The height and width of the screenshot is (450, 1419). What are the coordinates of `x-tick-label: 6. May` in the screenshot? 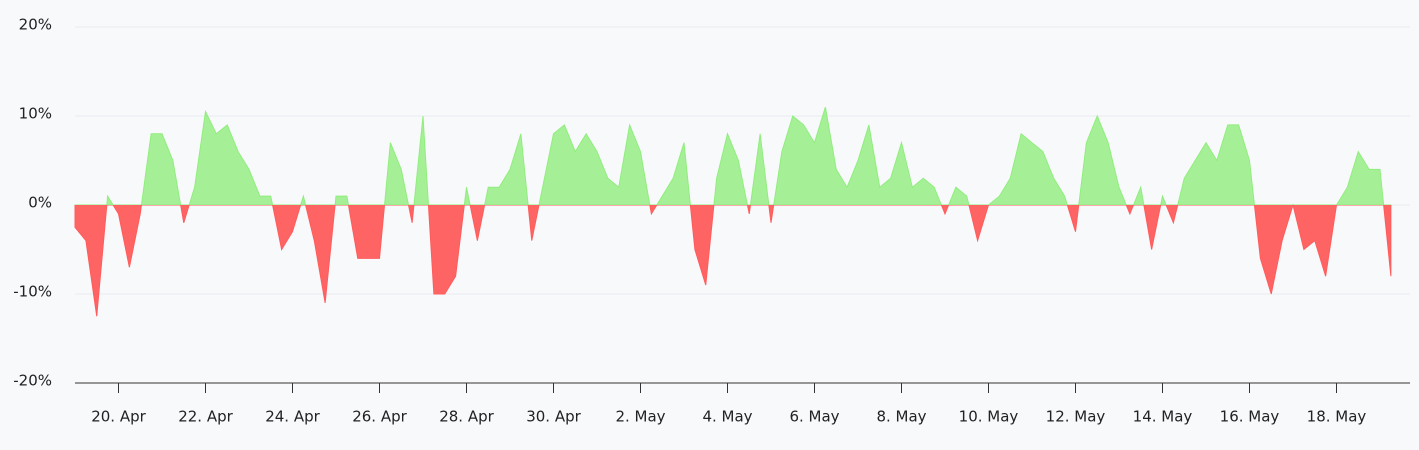 It's located at (814, 417).